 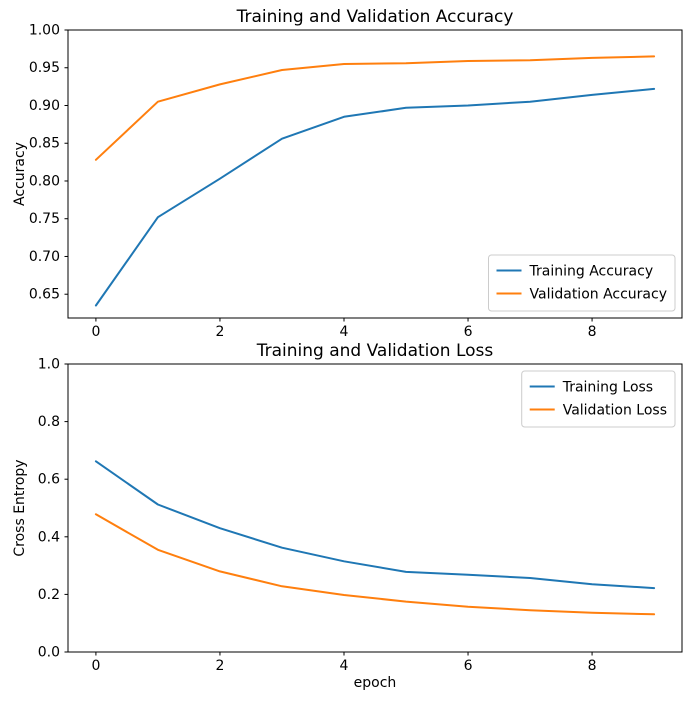 I want to click on y-tick-label: 0.95, so click(x=44, y=68).